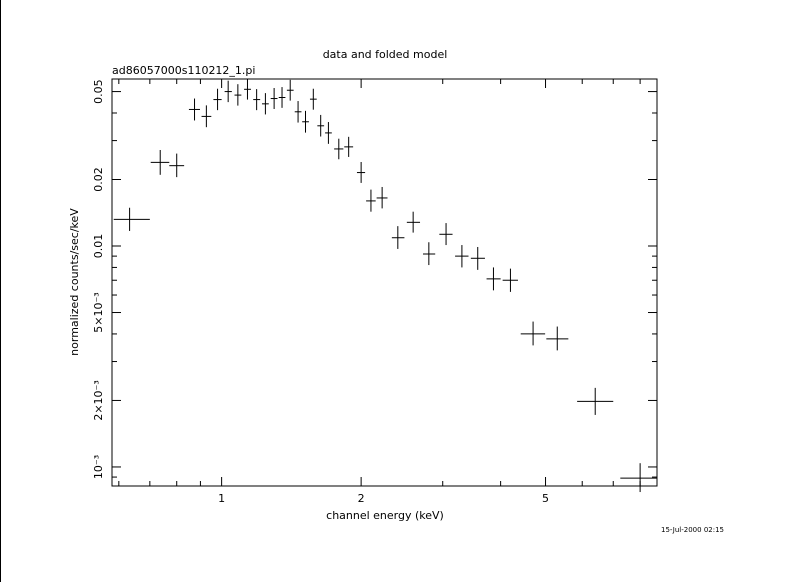 This screenshot has height=582, width=790. What do you see at coordinates (692, 530) in the screenshot?
I see `timestamp: 15-Jul-2000 02:15` at bounding box center [692, 530].